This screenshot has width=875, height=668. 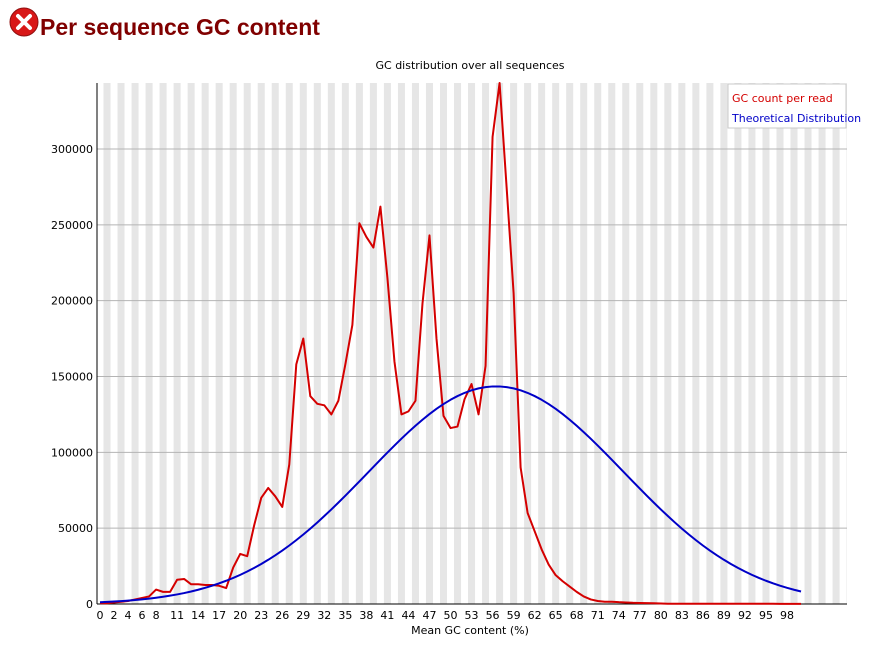 What do you see at coordinates (89, 604) in the screenshot?
I see `y-tick-label: 0` at bounding box center [89, 604].